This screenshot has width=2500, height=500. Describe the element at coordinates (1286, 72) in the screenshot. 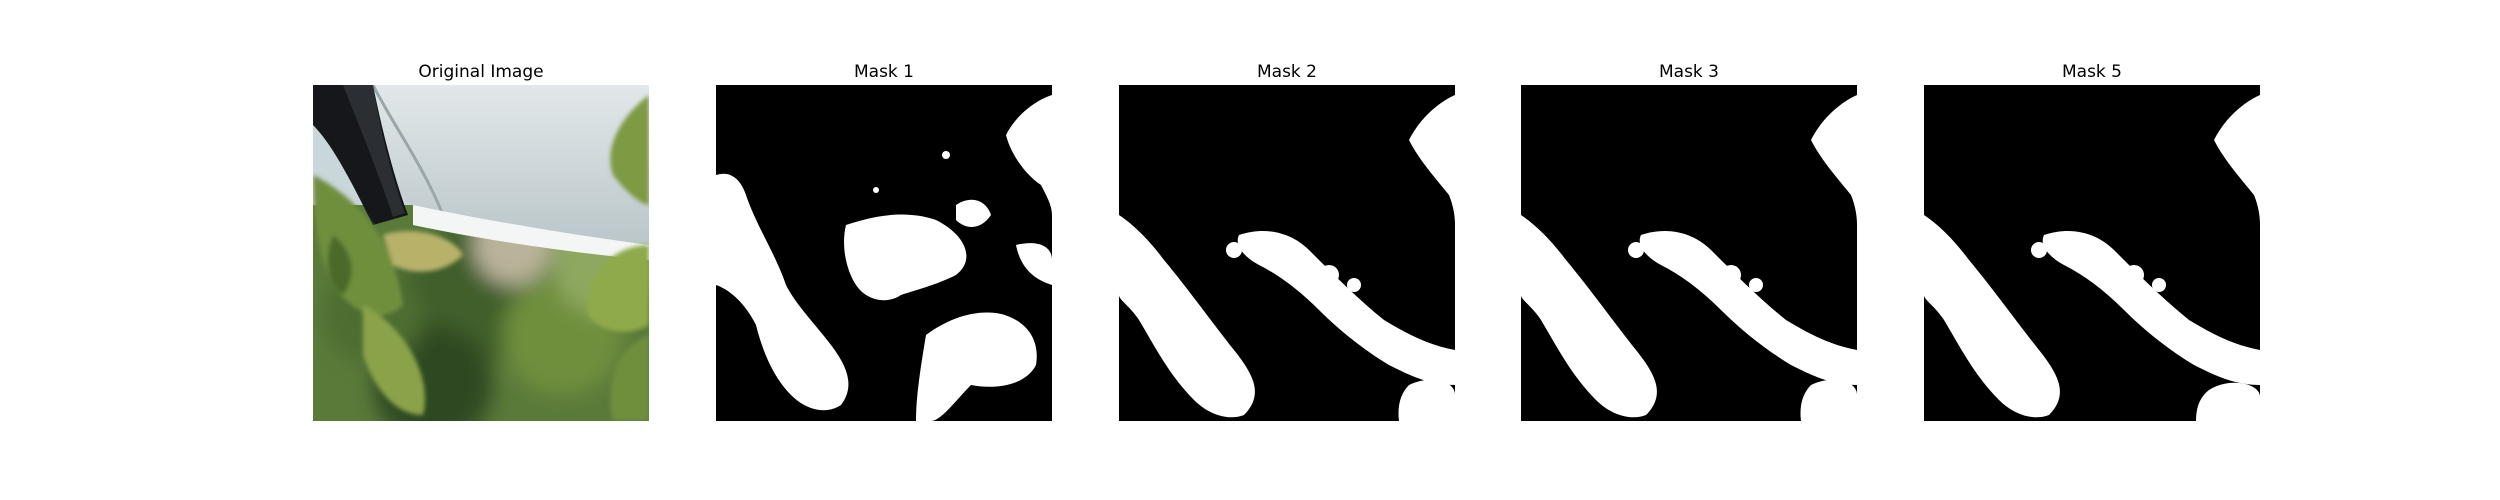

I see `panel-title: Mask 2` at that location.